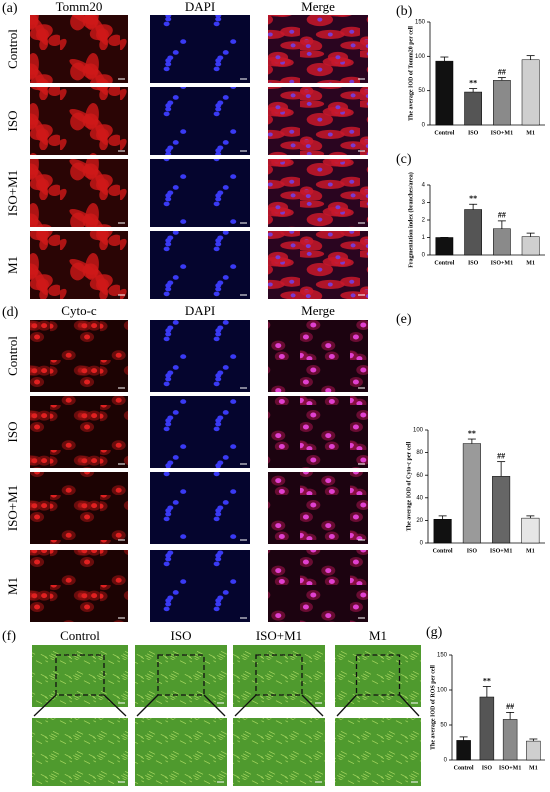 The image size is (550, 792). I want to click on label: DAPI, so click(200, 310).